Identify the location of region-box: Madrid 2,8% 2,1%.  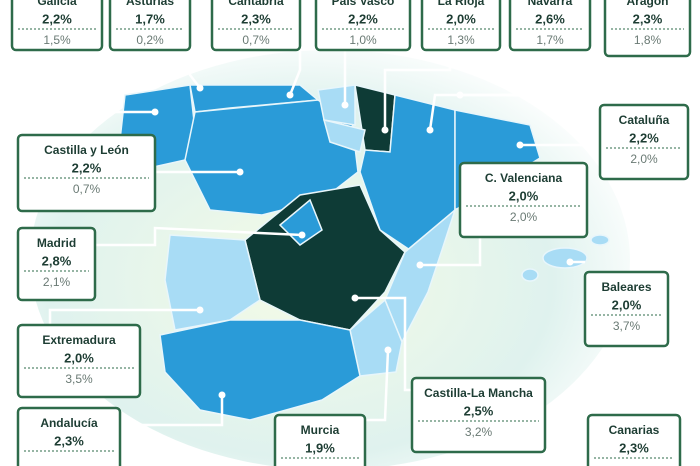
(56, 264).